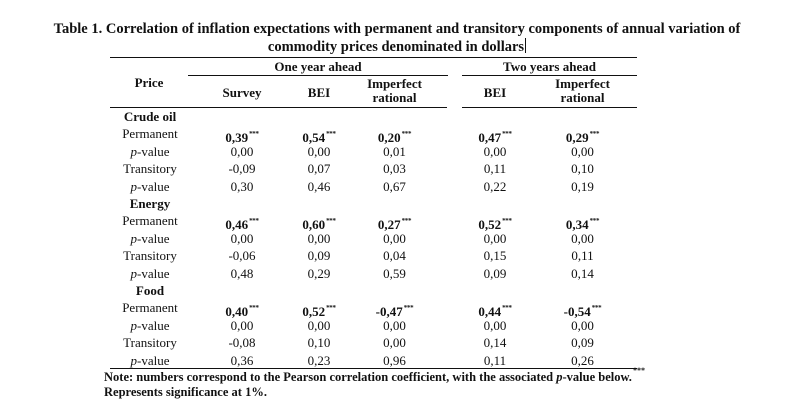 The height and width of the screenshot is (412, 794). What do you see at coordinates (242, 360) in the screenshot?
I see `cell-value: 0,36` at bounding box center [242, 360].